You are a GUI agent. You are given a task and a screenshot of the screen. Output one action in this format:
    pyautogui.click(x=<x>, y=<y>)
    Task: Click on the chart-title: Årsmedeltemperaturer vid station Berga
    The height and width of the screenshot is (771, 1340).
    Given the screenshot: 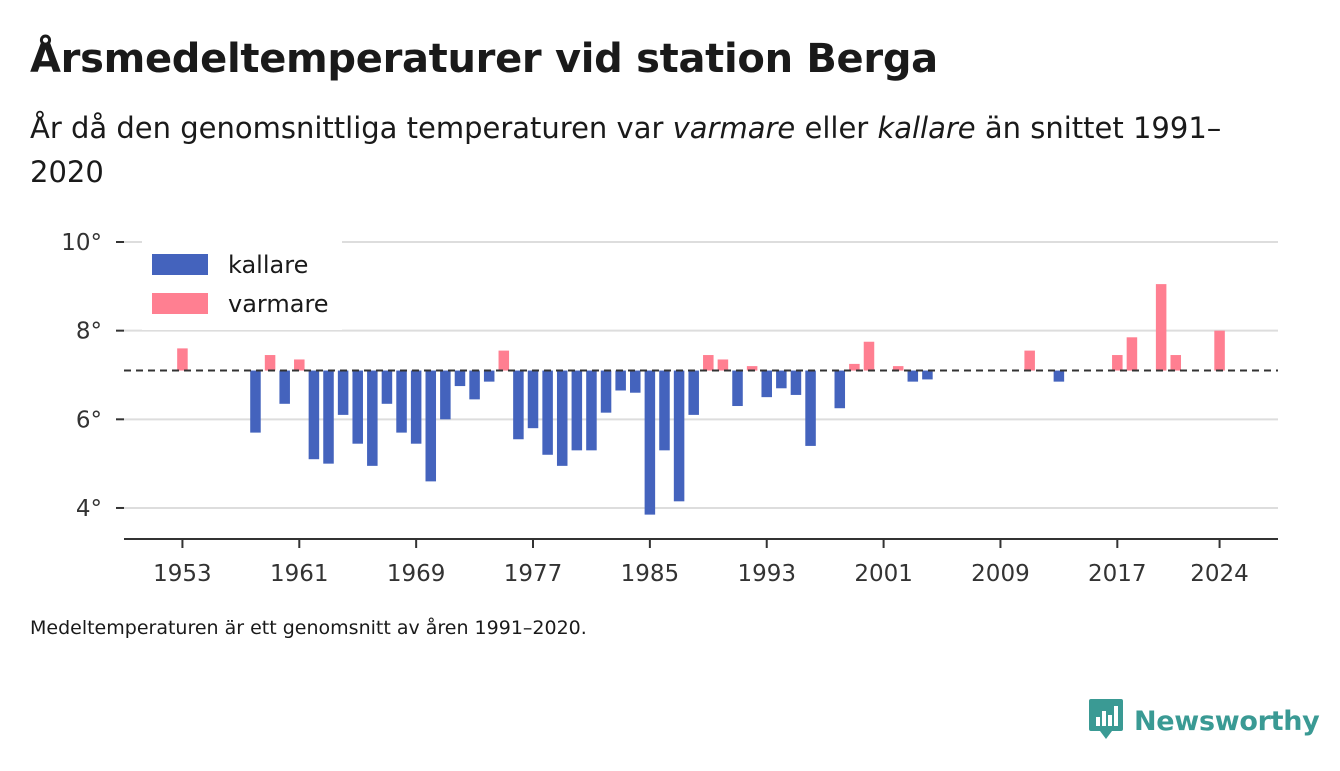 What is the action you would take?
    pyautogui.click(x=484, y=59)
    